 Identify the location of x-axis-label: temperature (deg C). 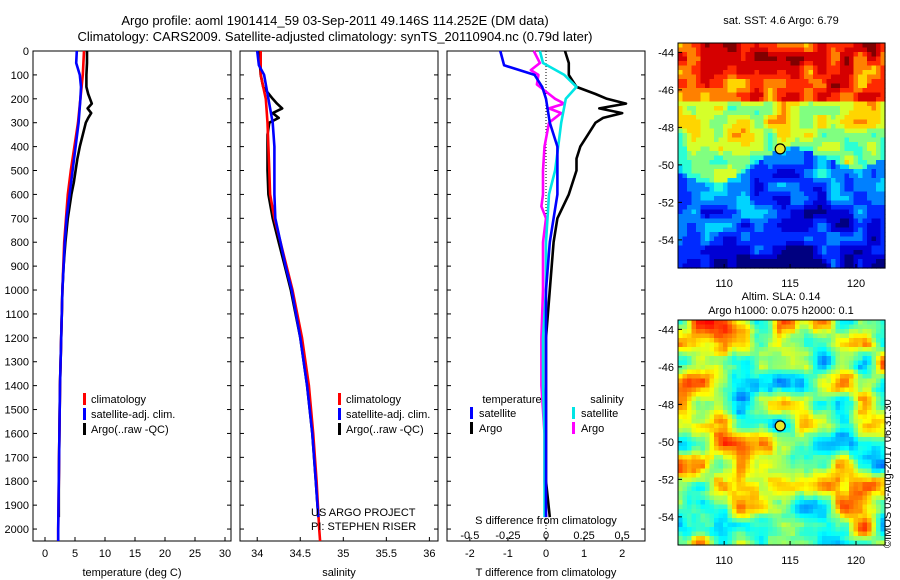
(131, 573).